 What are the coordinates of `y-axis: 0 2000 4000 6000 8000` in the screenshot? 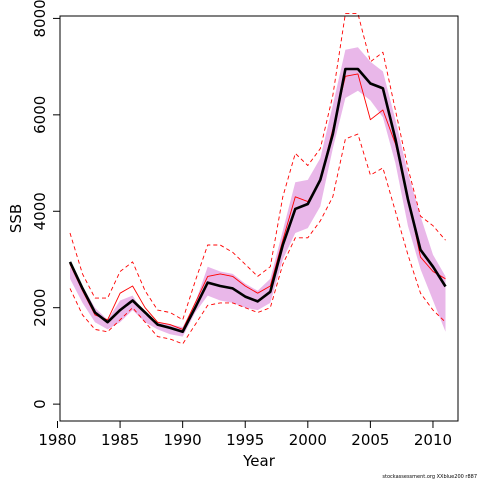 It's located at (45, 204).